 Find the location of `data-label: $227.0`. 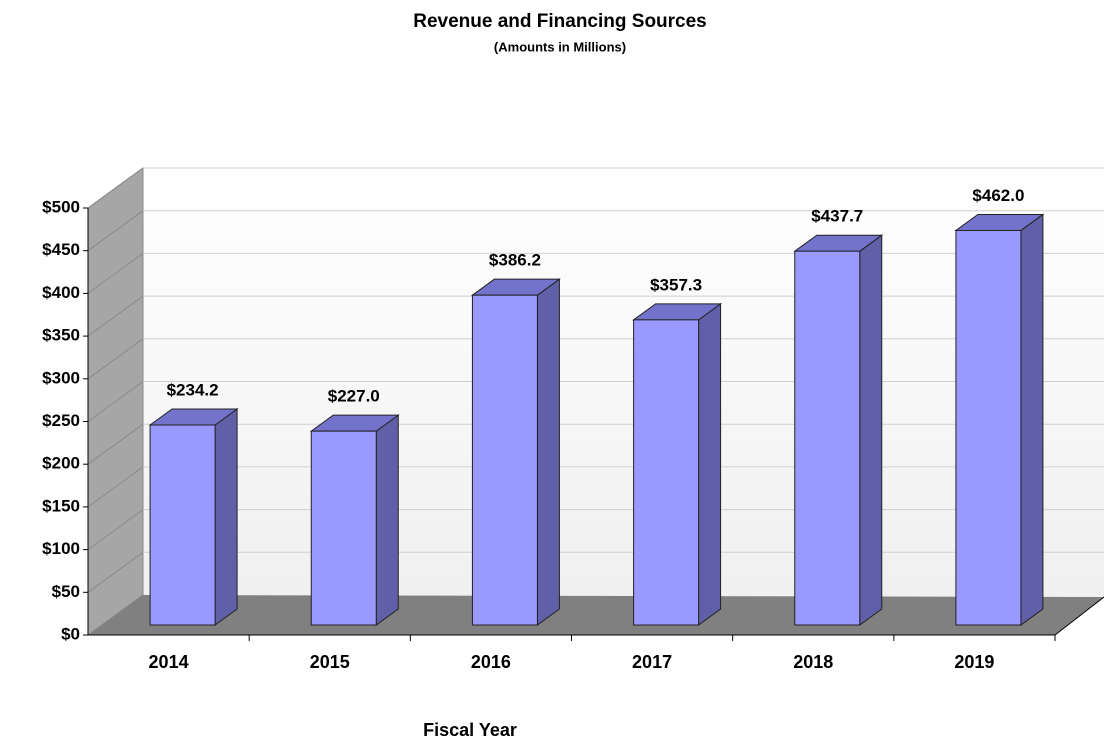

data-label: $227.0 is located at coordinates (354, 396).